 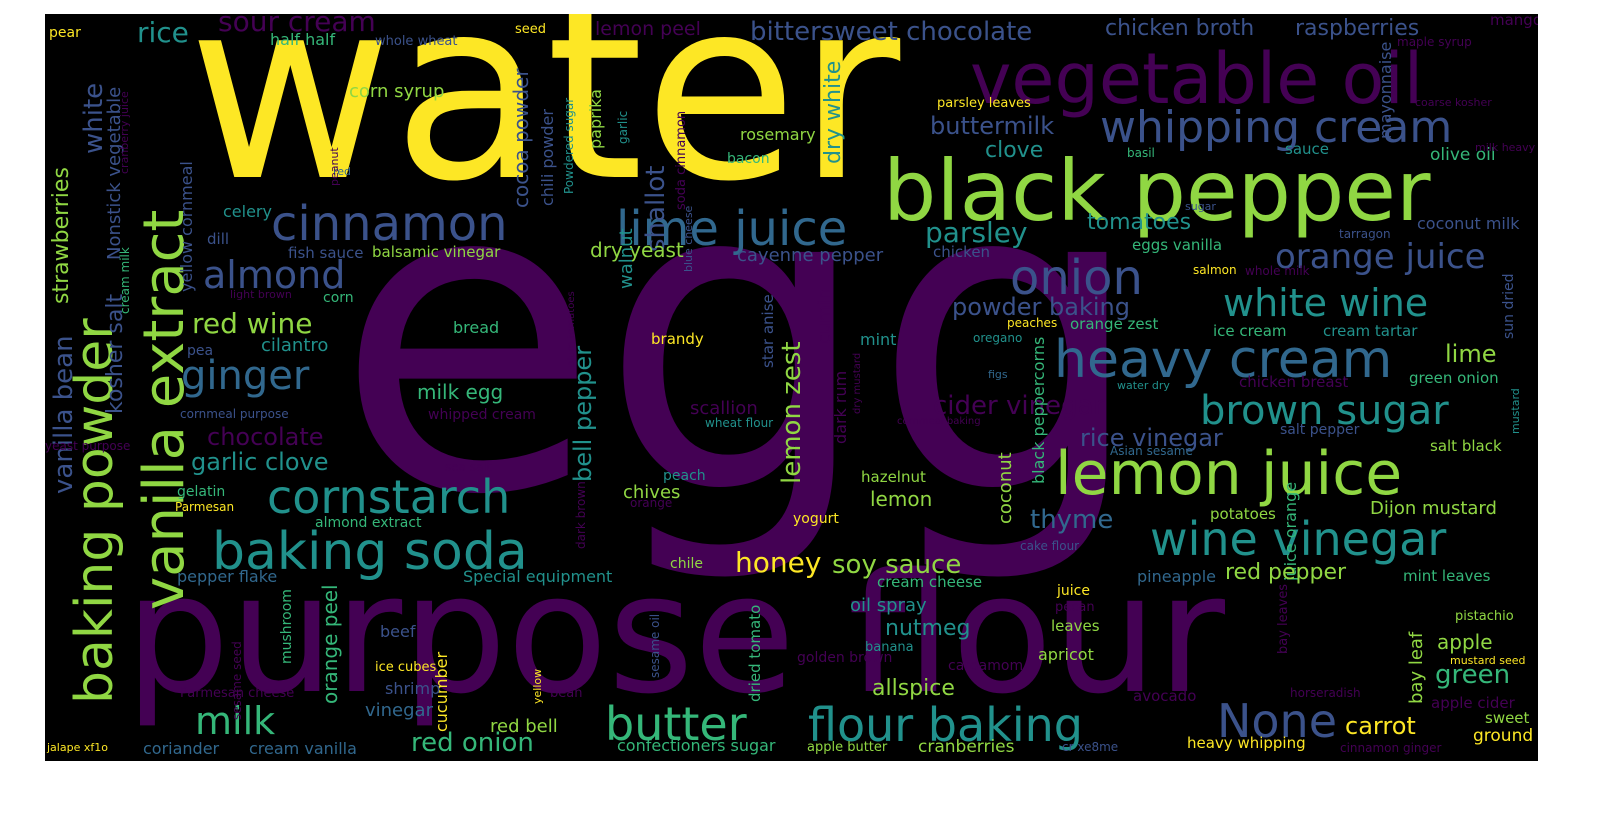 I want to click on word: yogurt, so click(x=816, y=519).